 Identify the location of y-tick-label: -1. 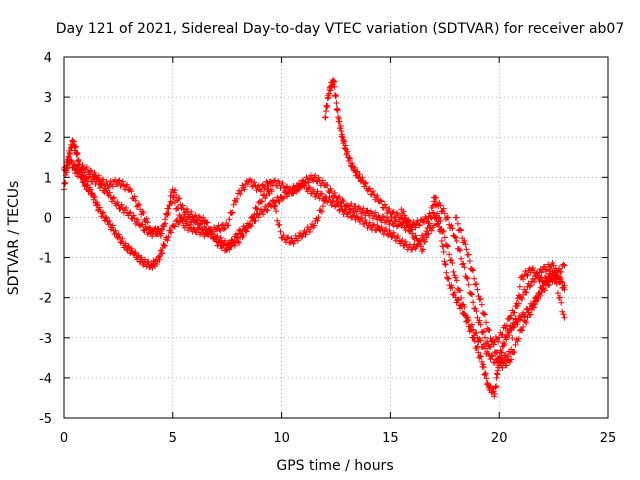
(45, 259).